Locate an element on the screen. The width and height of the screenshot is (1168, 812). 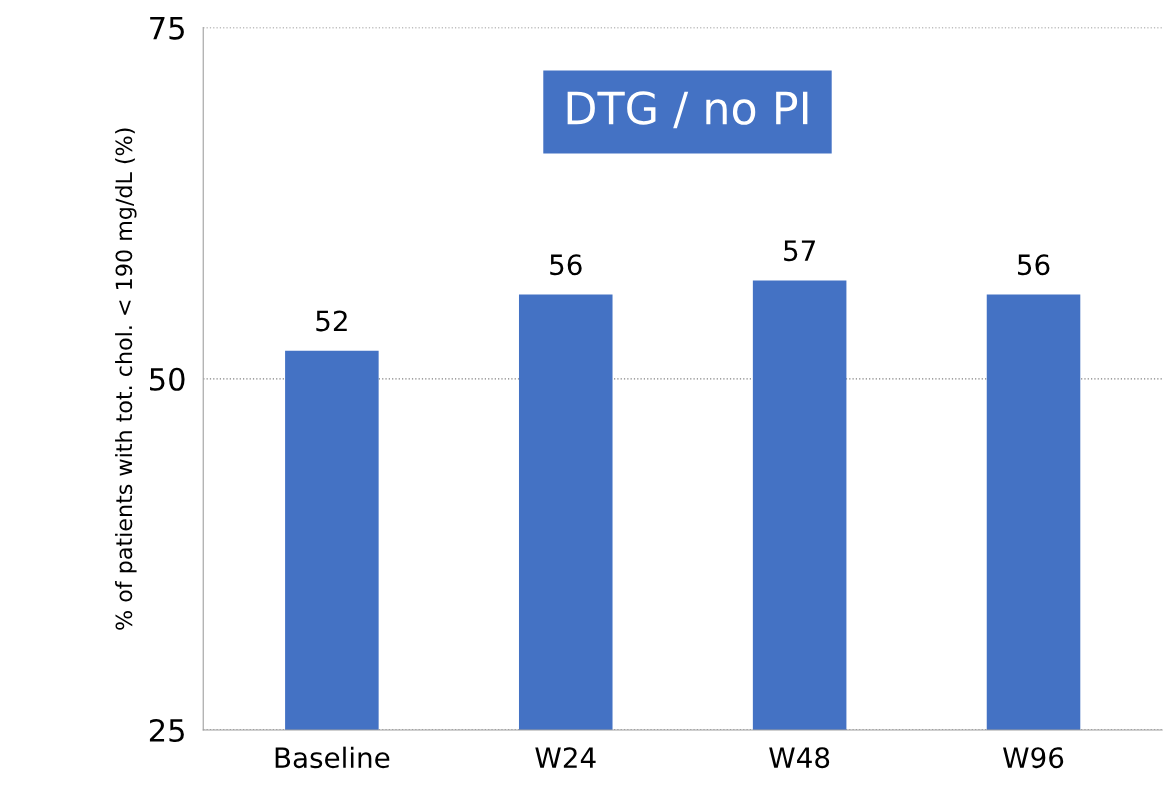
text: DTG / no PI is located at coordinates (687, 110).